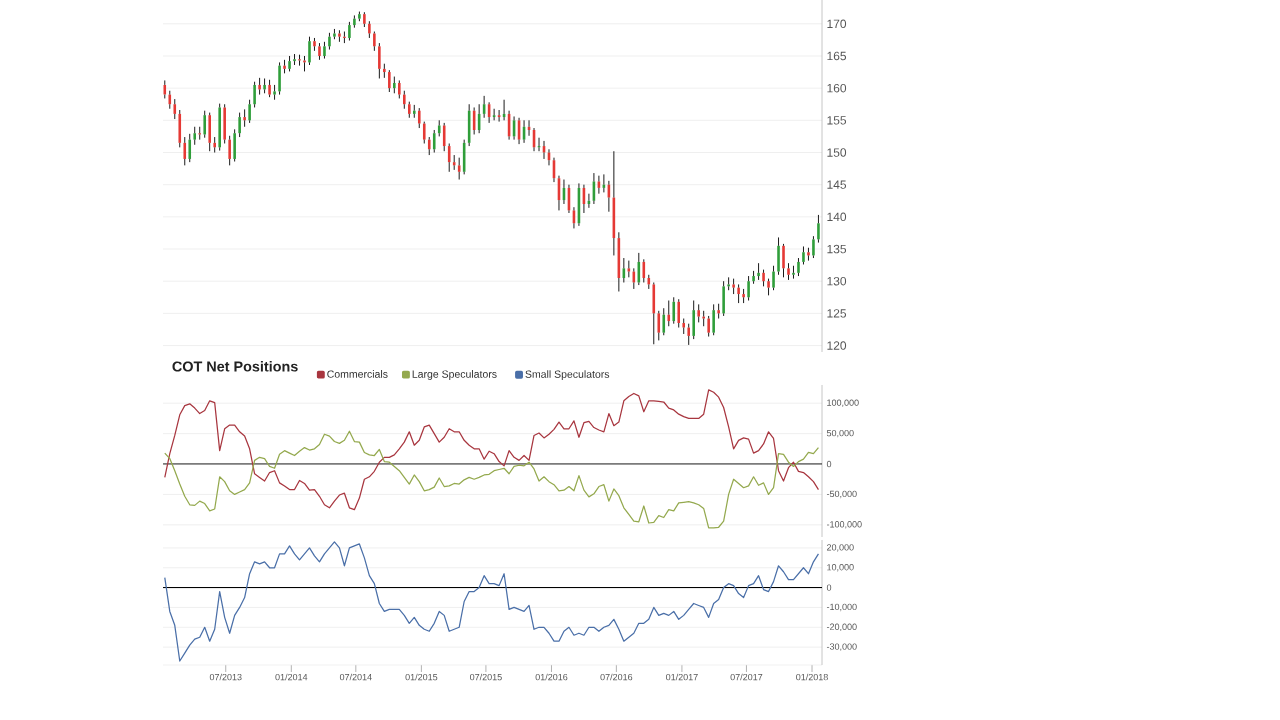  What do you see at coordinates (235, 366) in the screenshot?
I see `chart-title: COT Net Positions` at bounding box center [235, 366].